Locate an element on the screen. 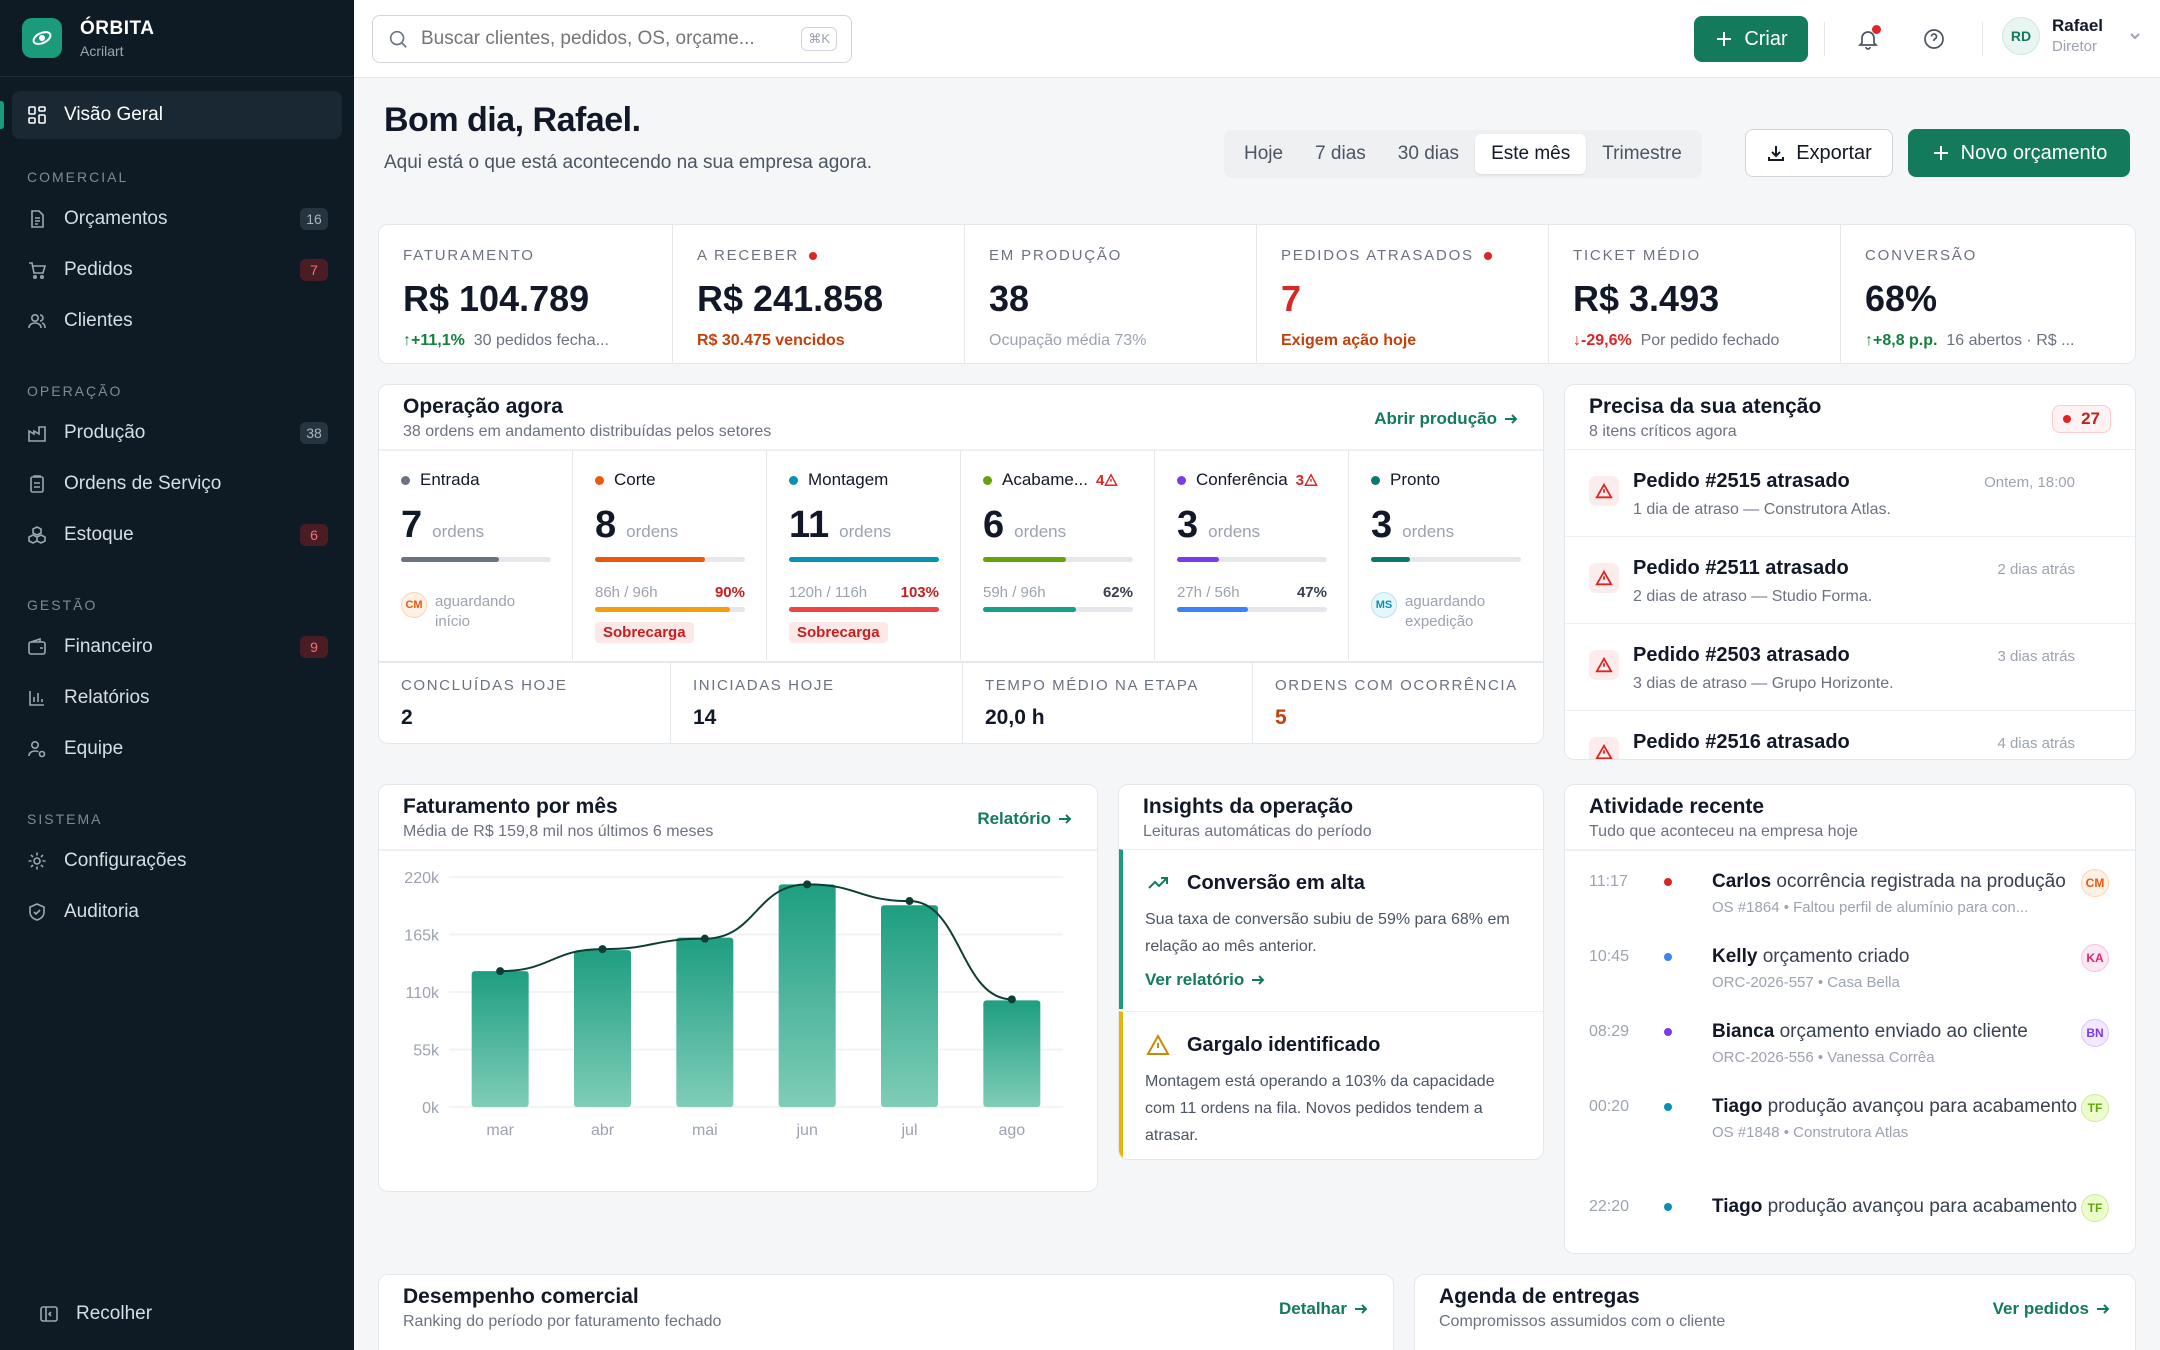 The image size is (2160, 1350). card-title: Operação agora is located at coordinates (483, 406).